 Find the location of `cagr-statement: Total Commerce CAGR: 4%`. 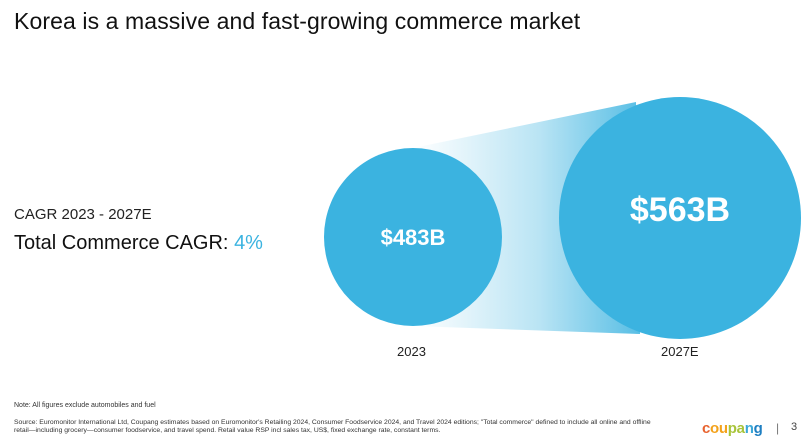

cagr-statement: Total Commerce CAGR: 4% is located at coordinates (138, 243).